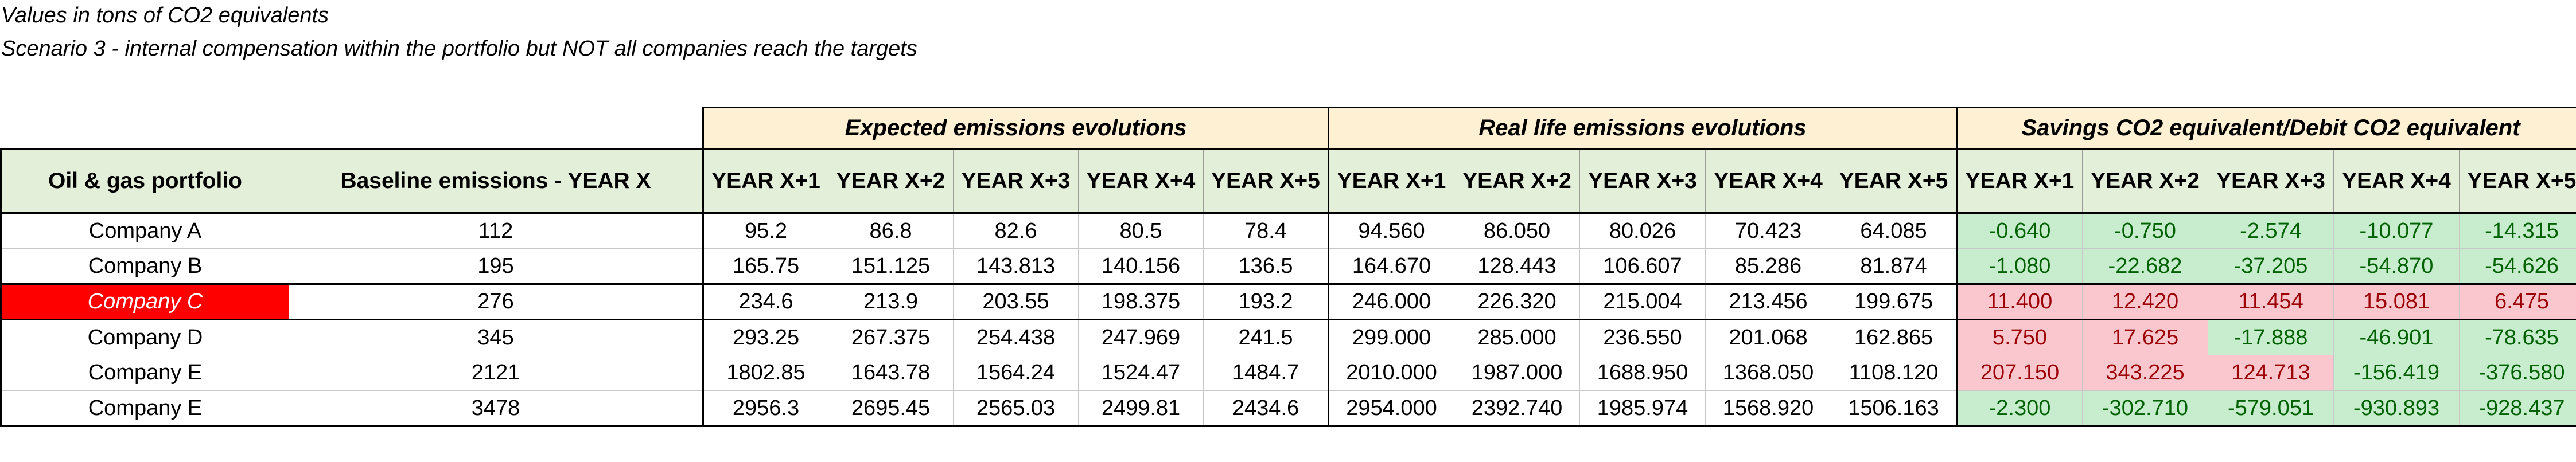 The width and height of the screenshot is (2576, 462). Describe the element at coordinates (2019, 337) in the screenshot. I see `savings-value-cell: 5.750` at that location.